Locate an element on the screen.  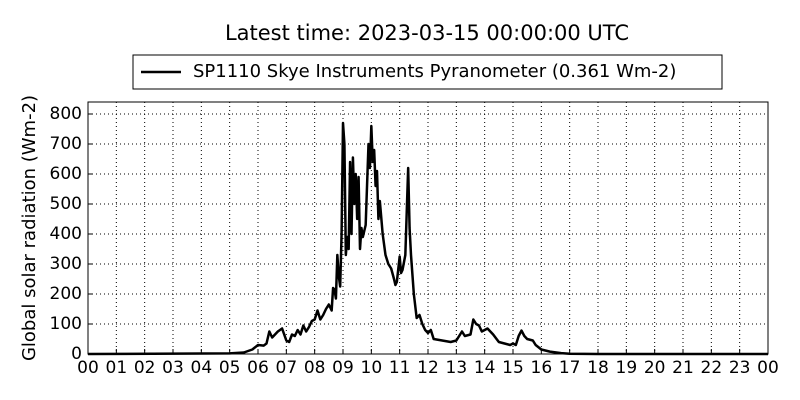
y-tick-label: 800 is located at coordinates (66, 114).